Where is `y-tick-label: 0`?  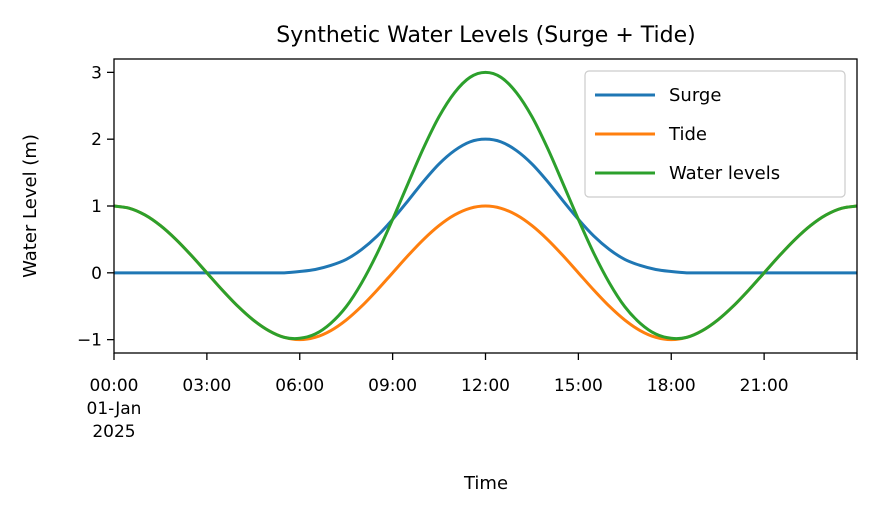
y-tick-label: 0 is located at coordinates (96, 274).